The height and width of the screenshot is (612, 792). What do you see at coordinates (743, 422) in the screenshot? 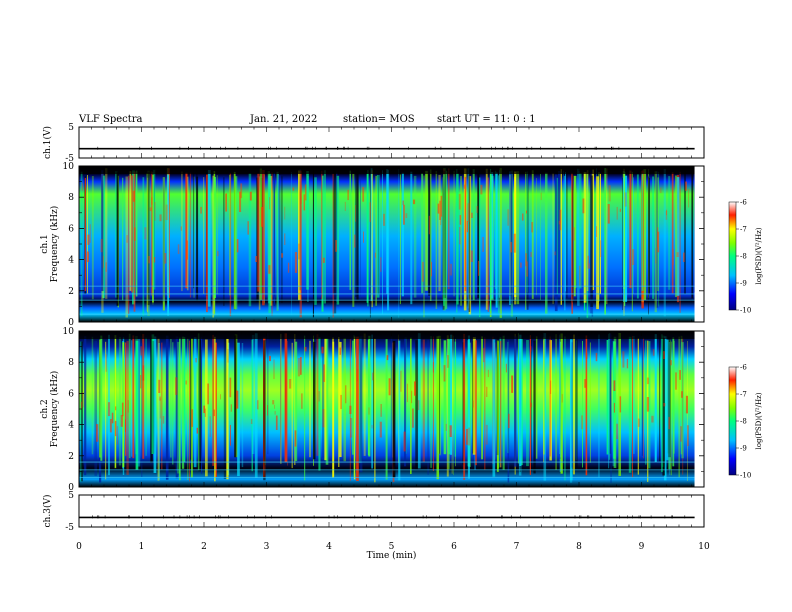
I see `colorbar-tick-label: -8` at bounding box center [743, 422].